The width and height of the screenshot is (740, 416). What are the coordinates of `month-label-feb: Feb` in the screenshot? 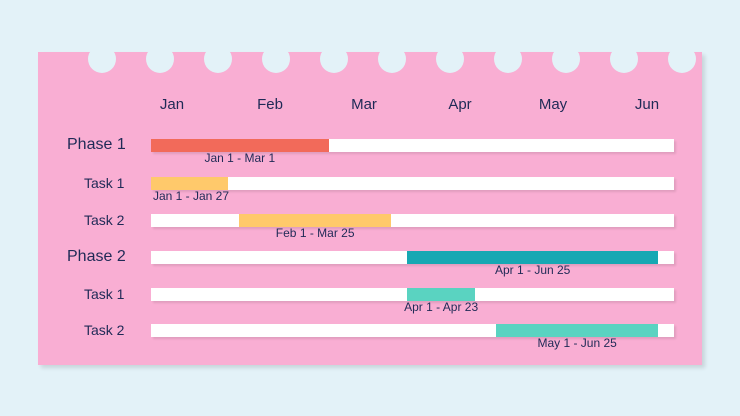 It's located at (270, 104).